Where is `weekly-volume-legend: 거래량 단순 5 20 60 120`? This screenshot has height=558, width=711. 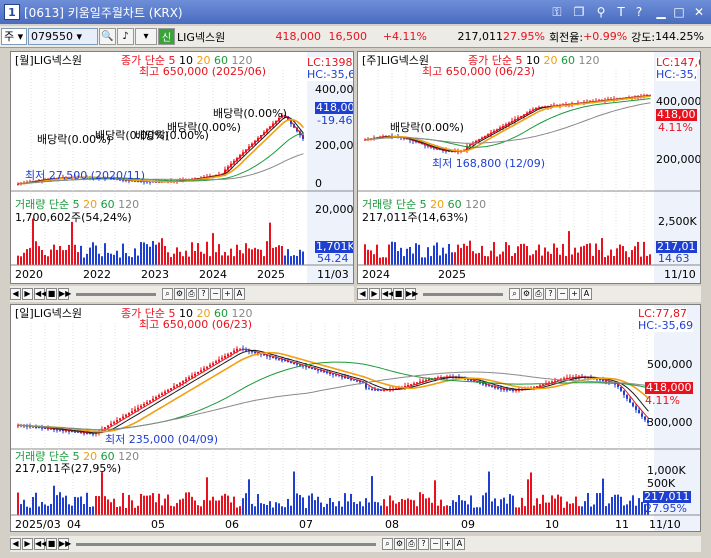
weekly-volume-legend: 거래량 단순 5 20 60 120 is located at coordinates (424, 204).